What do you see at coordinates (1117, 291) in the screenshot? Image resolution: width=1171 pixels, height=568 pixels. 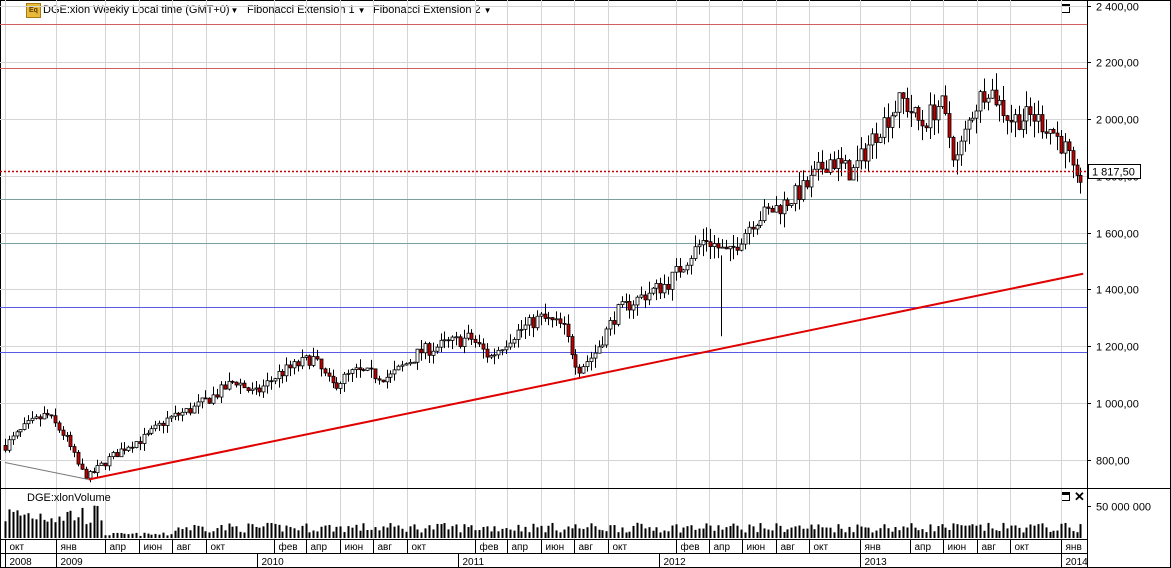 I see `price-tick-label: 1 400,00` at bounding box center [1117, 291].